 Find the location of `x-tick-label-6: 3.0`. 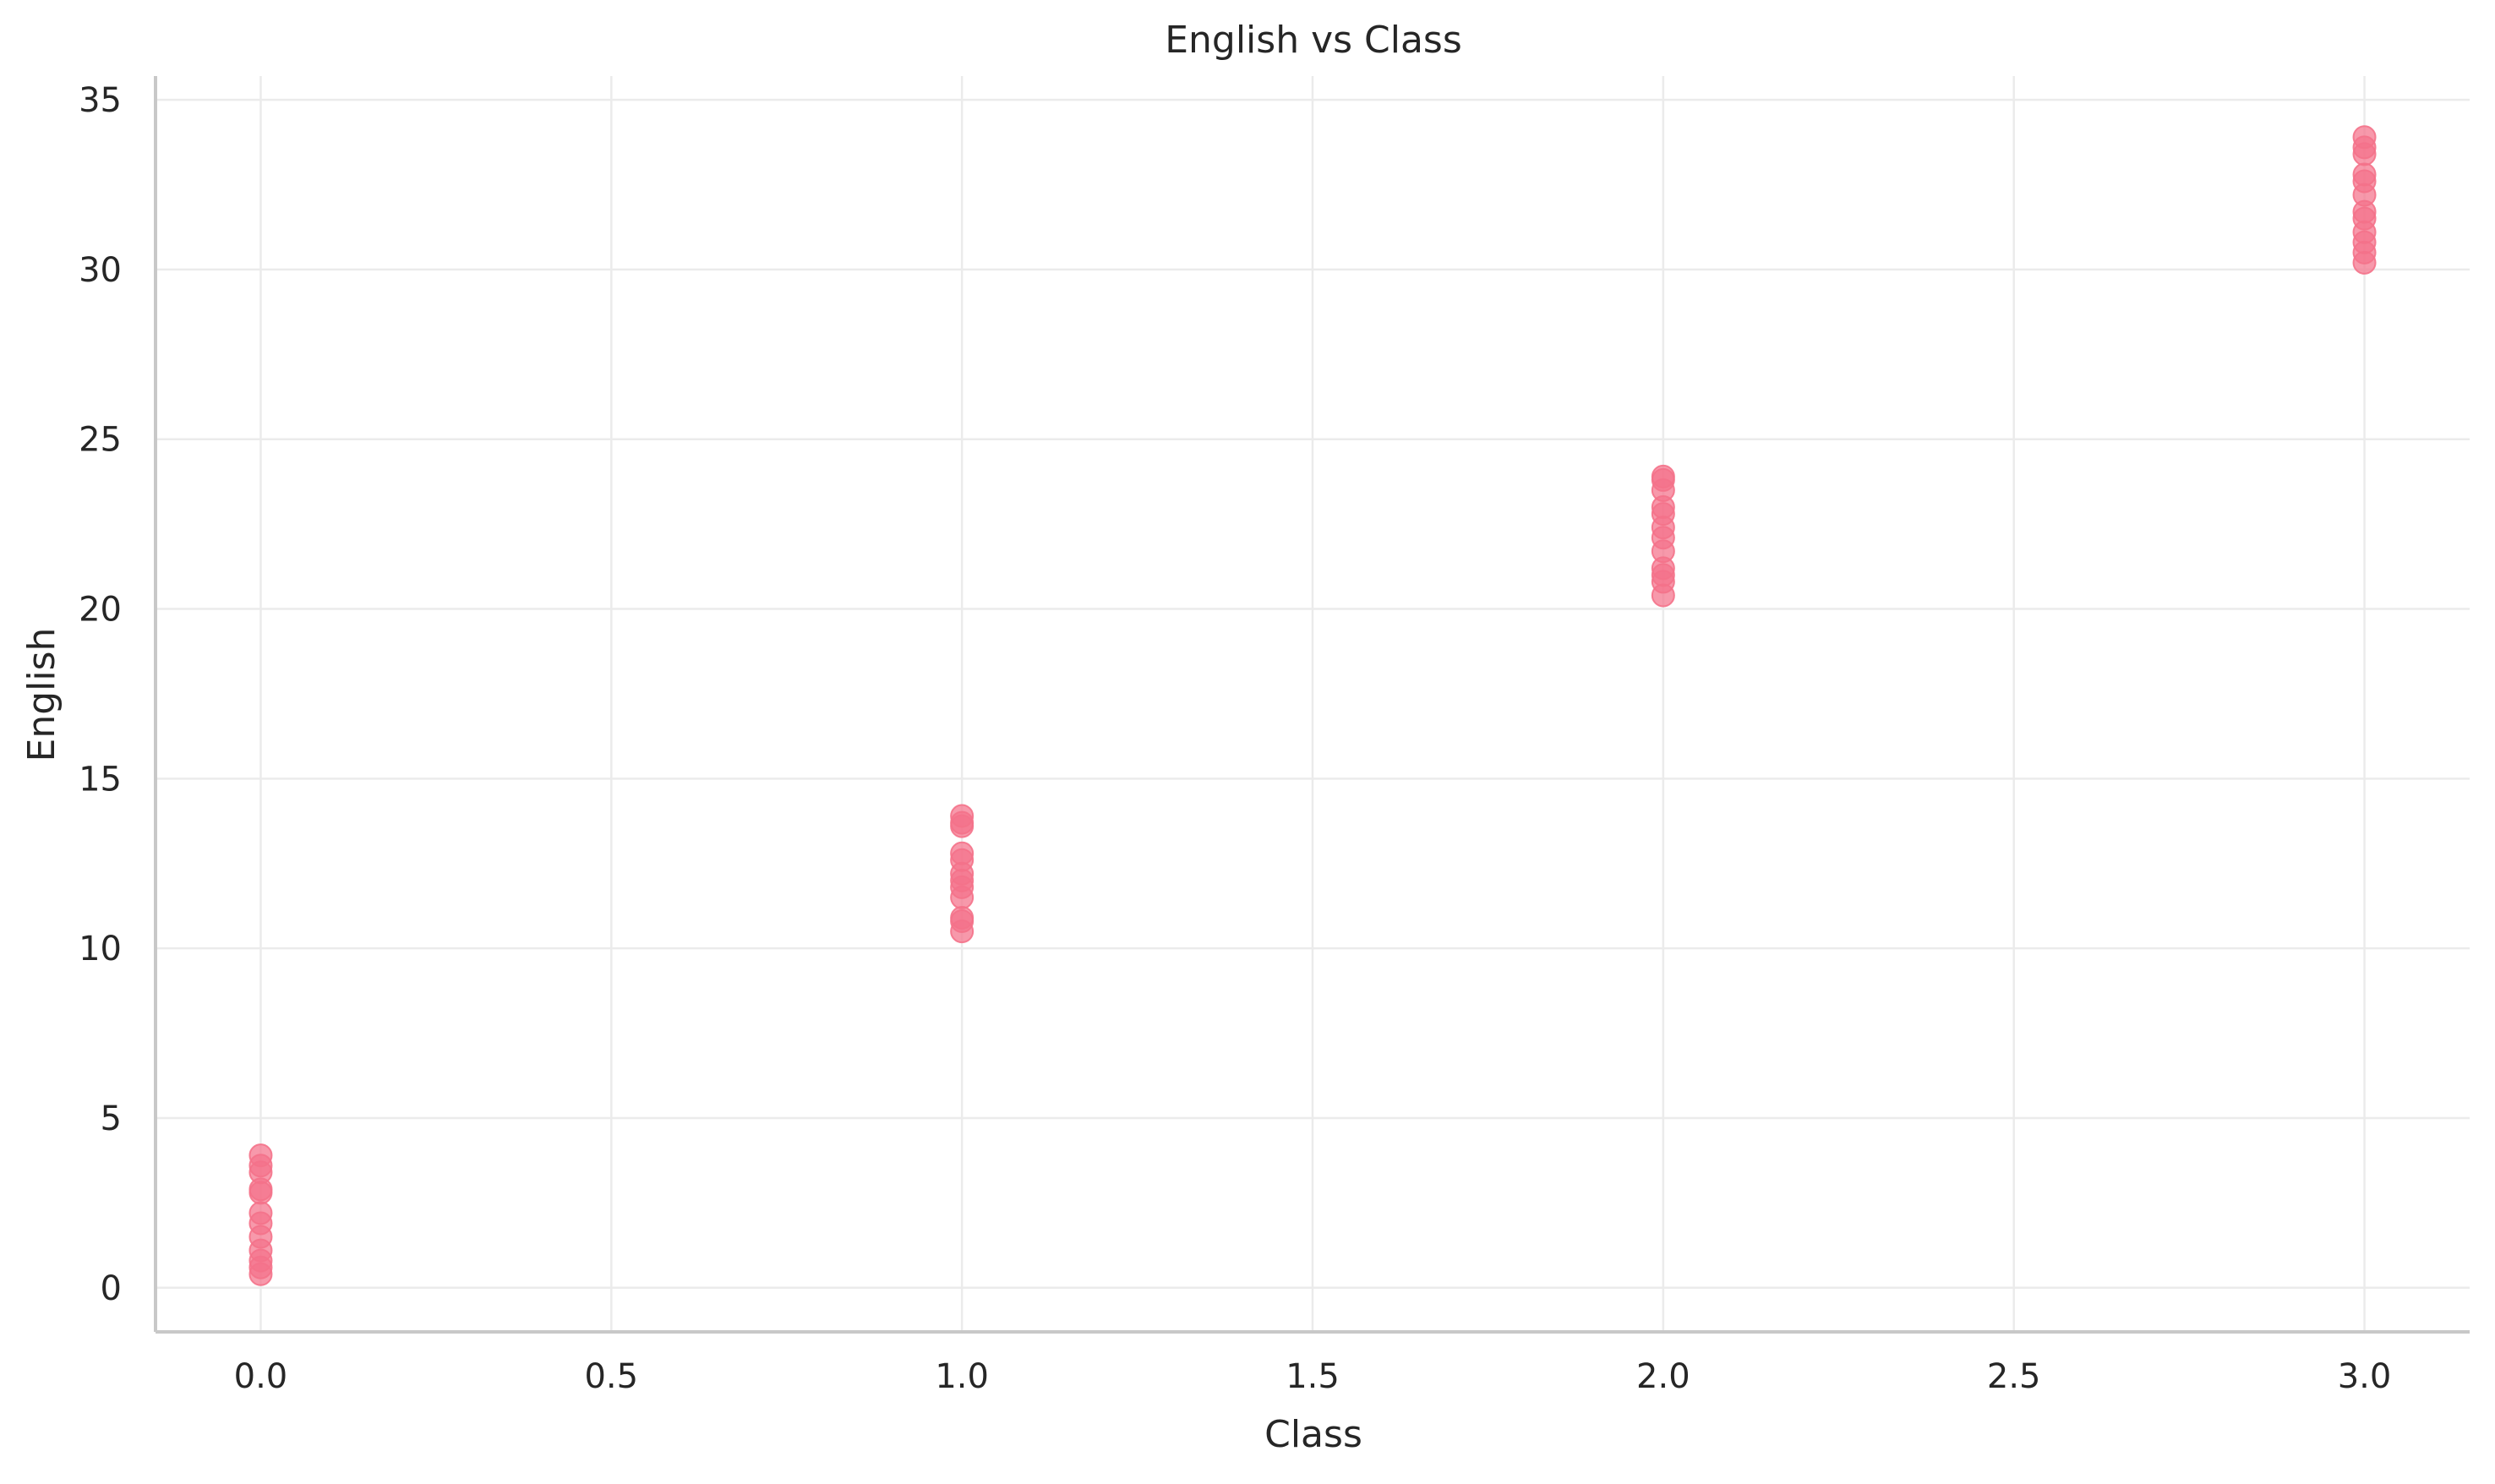

x-tick-label-6: 3.0 is located at coordinates (2365, 1377).